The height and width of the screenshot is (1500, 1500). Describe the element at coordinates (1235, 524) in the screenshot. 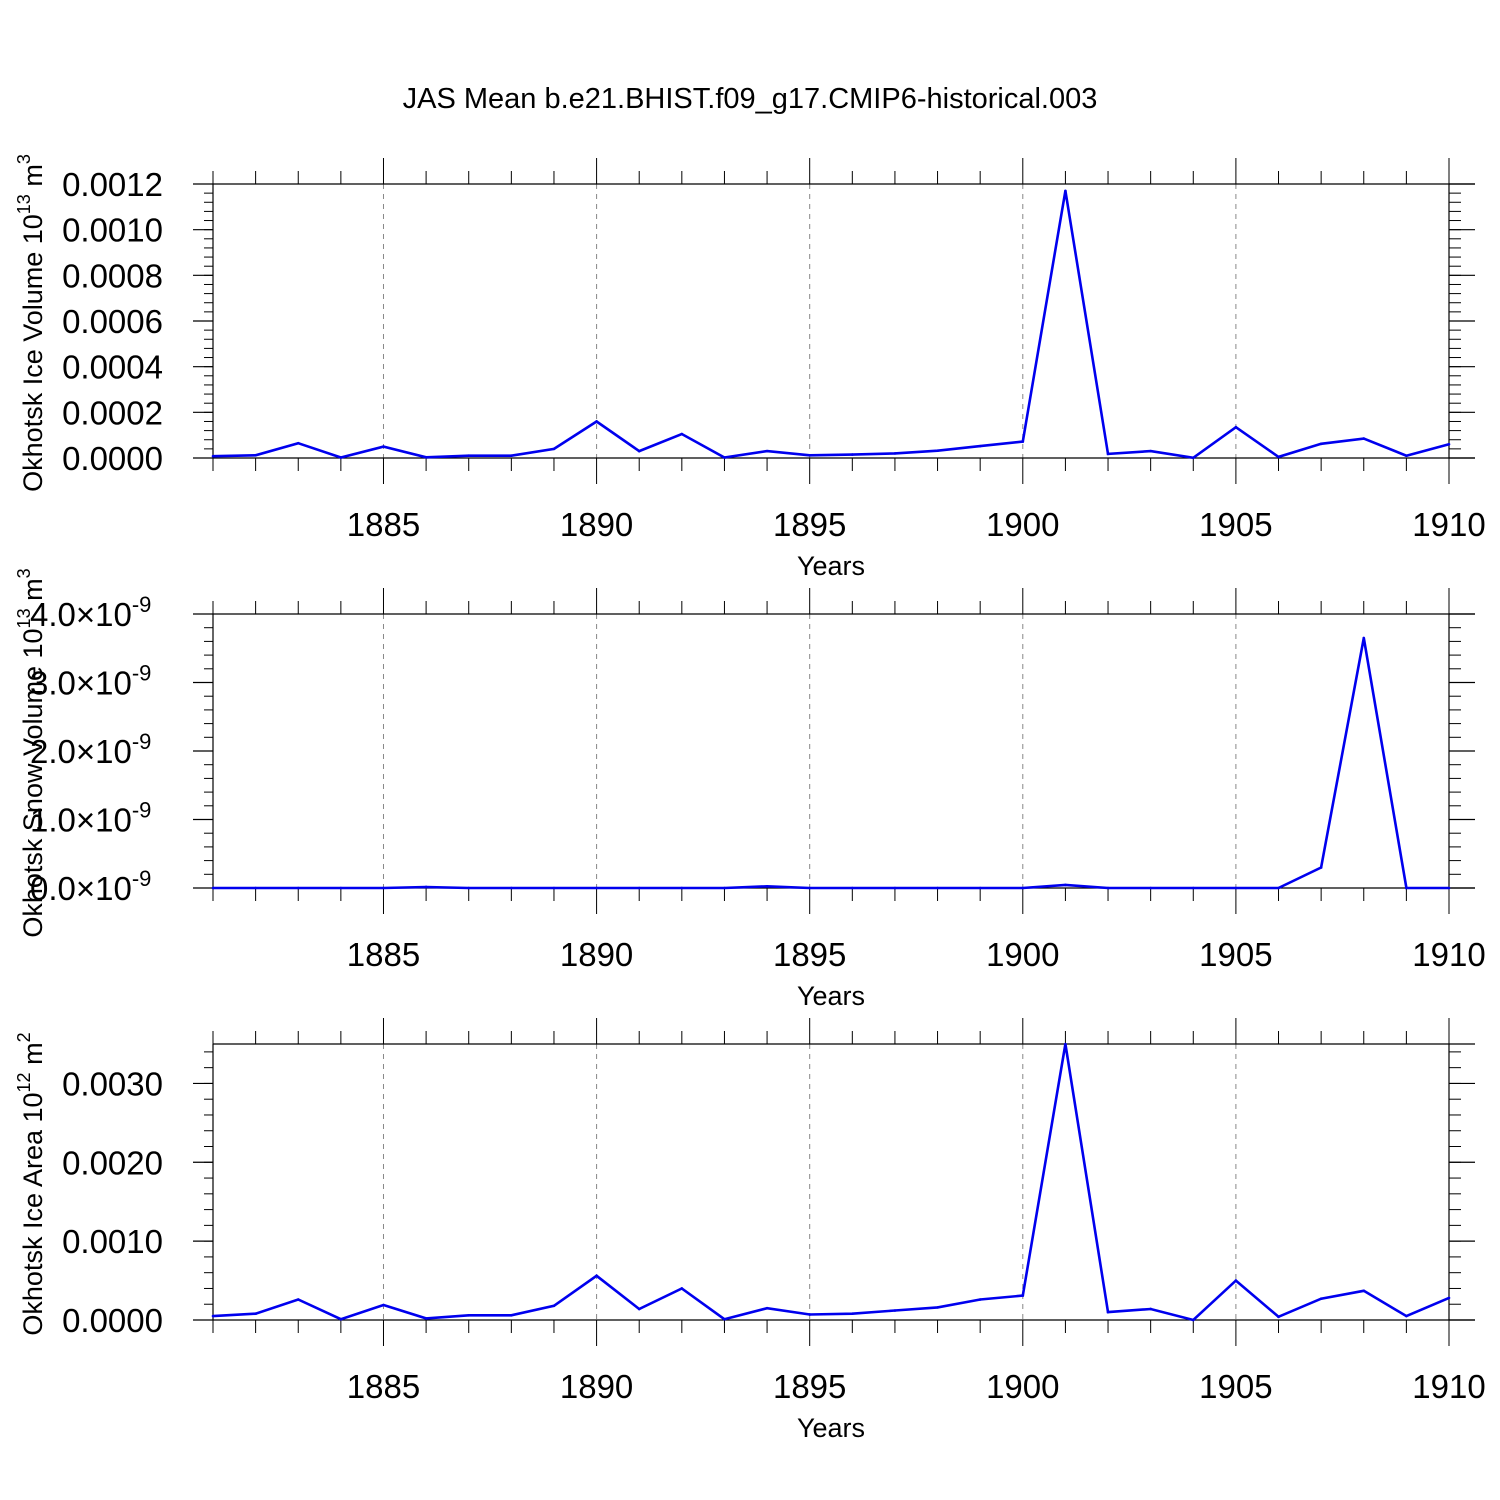

I see `panel-1-xtick-label-1905: 1905` at that location.